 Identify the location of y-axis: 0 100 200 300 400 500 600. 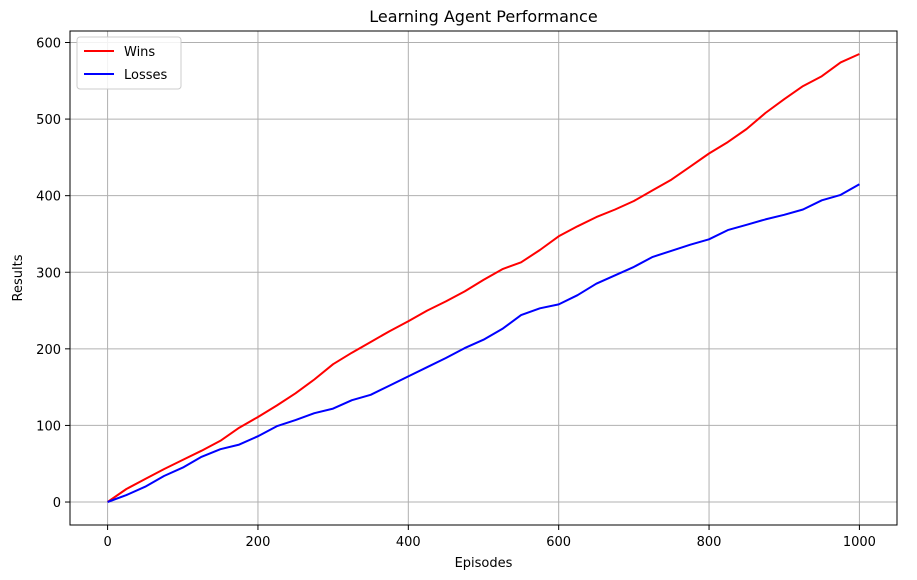
(53, 273).